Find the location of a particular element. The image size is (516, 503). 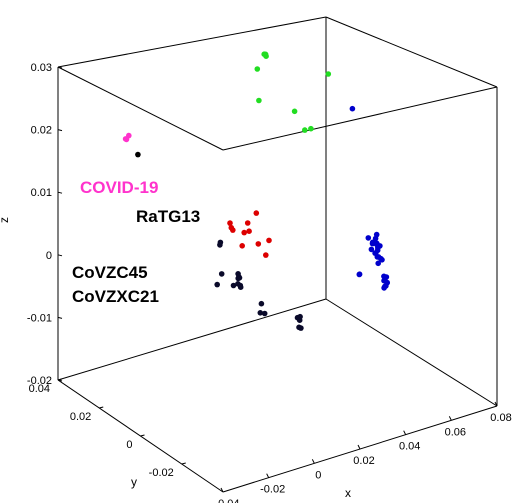

z-axis-ticks: -0.02 -0.01 0 0.01 0.02 0.03 is located at coordinates (45, 224).